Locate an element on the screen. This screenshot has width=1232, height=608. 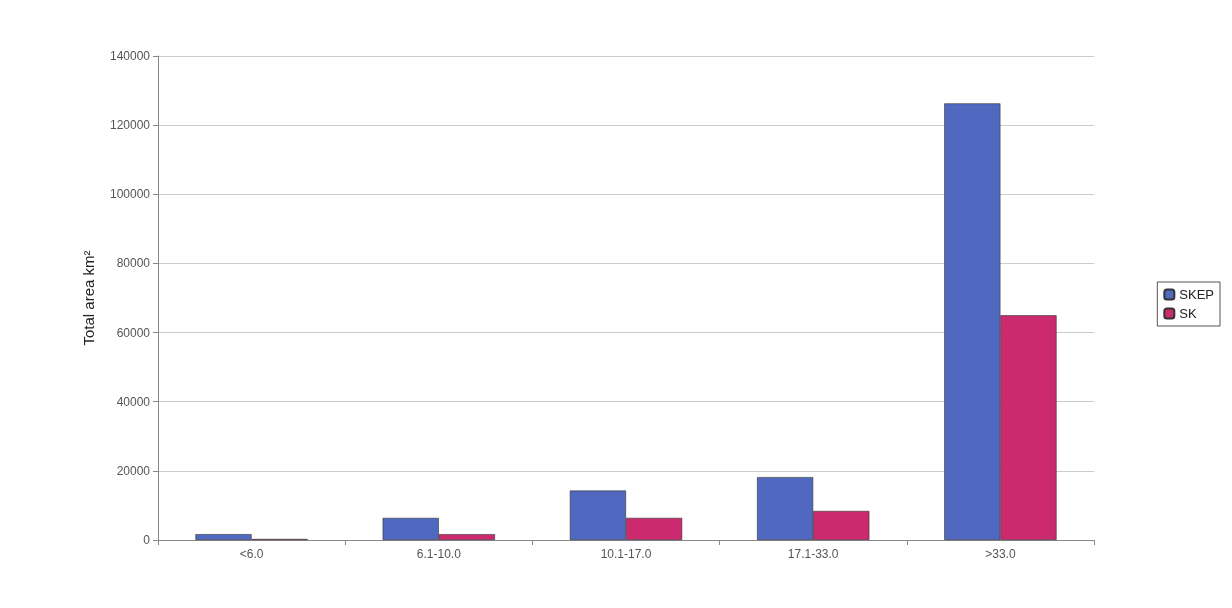
y-axis-title: Total area km² is located at coordinates (88, 298).